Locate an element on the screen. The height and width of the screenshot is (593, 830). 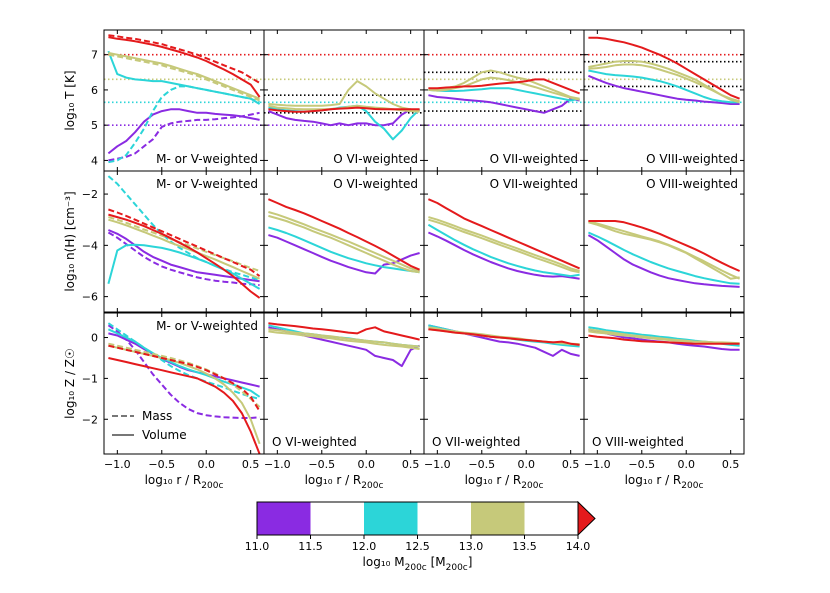
colorbar-tick-label: 11.0 is located at coordinates (257, 546).